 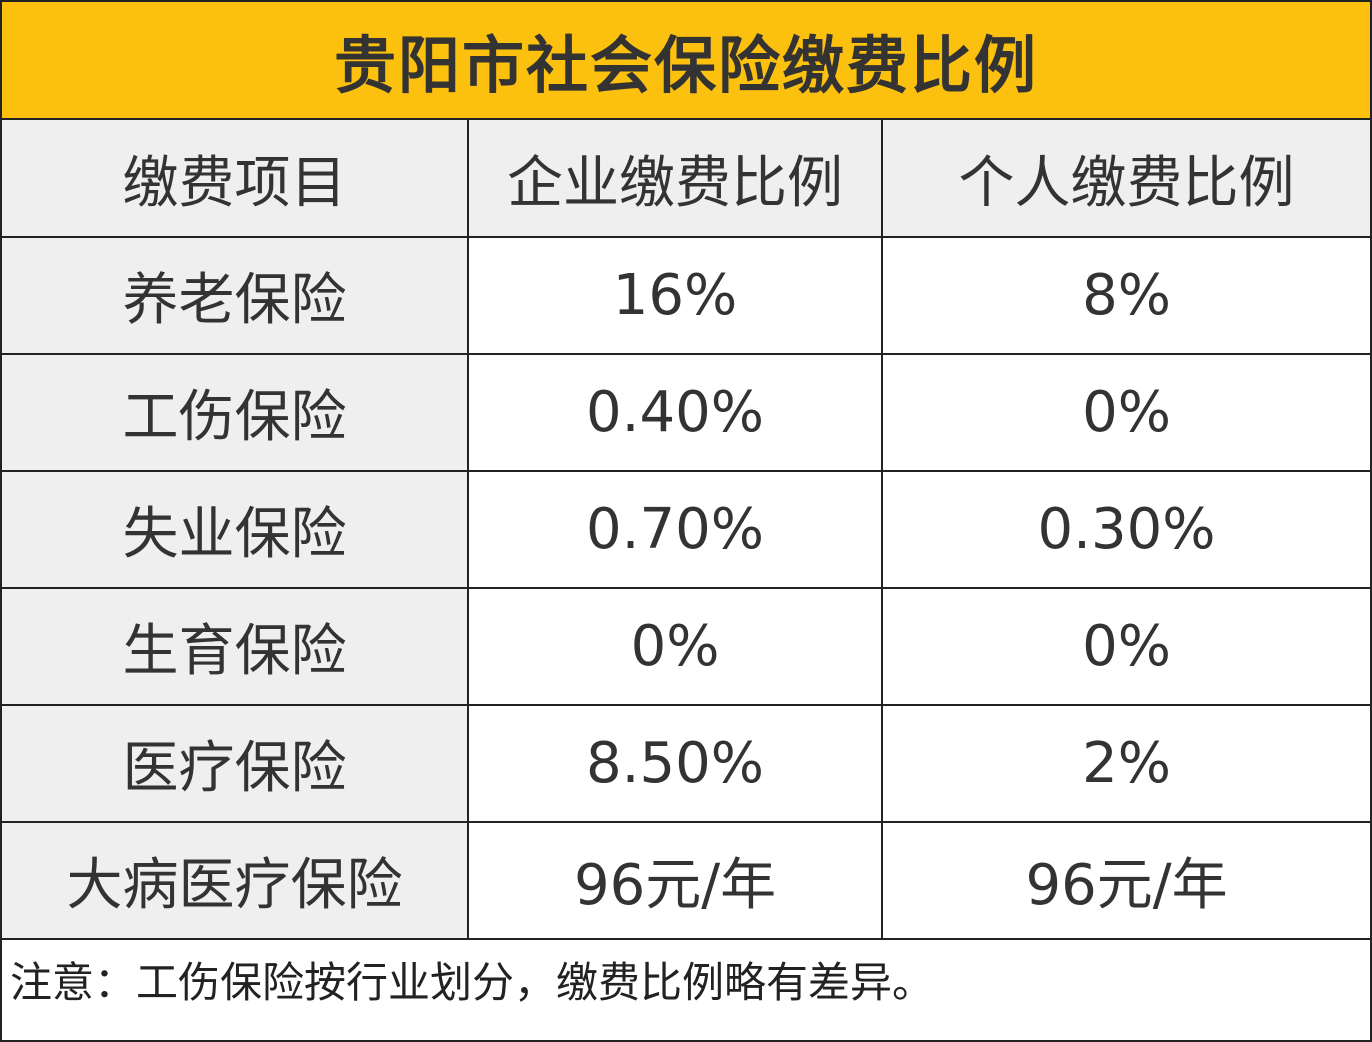 What do you see at coordinates (235, 529) in the screenshot?
I see `row-item: 失业保险` at bounding box center [235, 529].